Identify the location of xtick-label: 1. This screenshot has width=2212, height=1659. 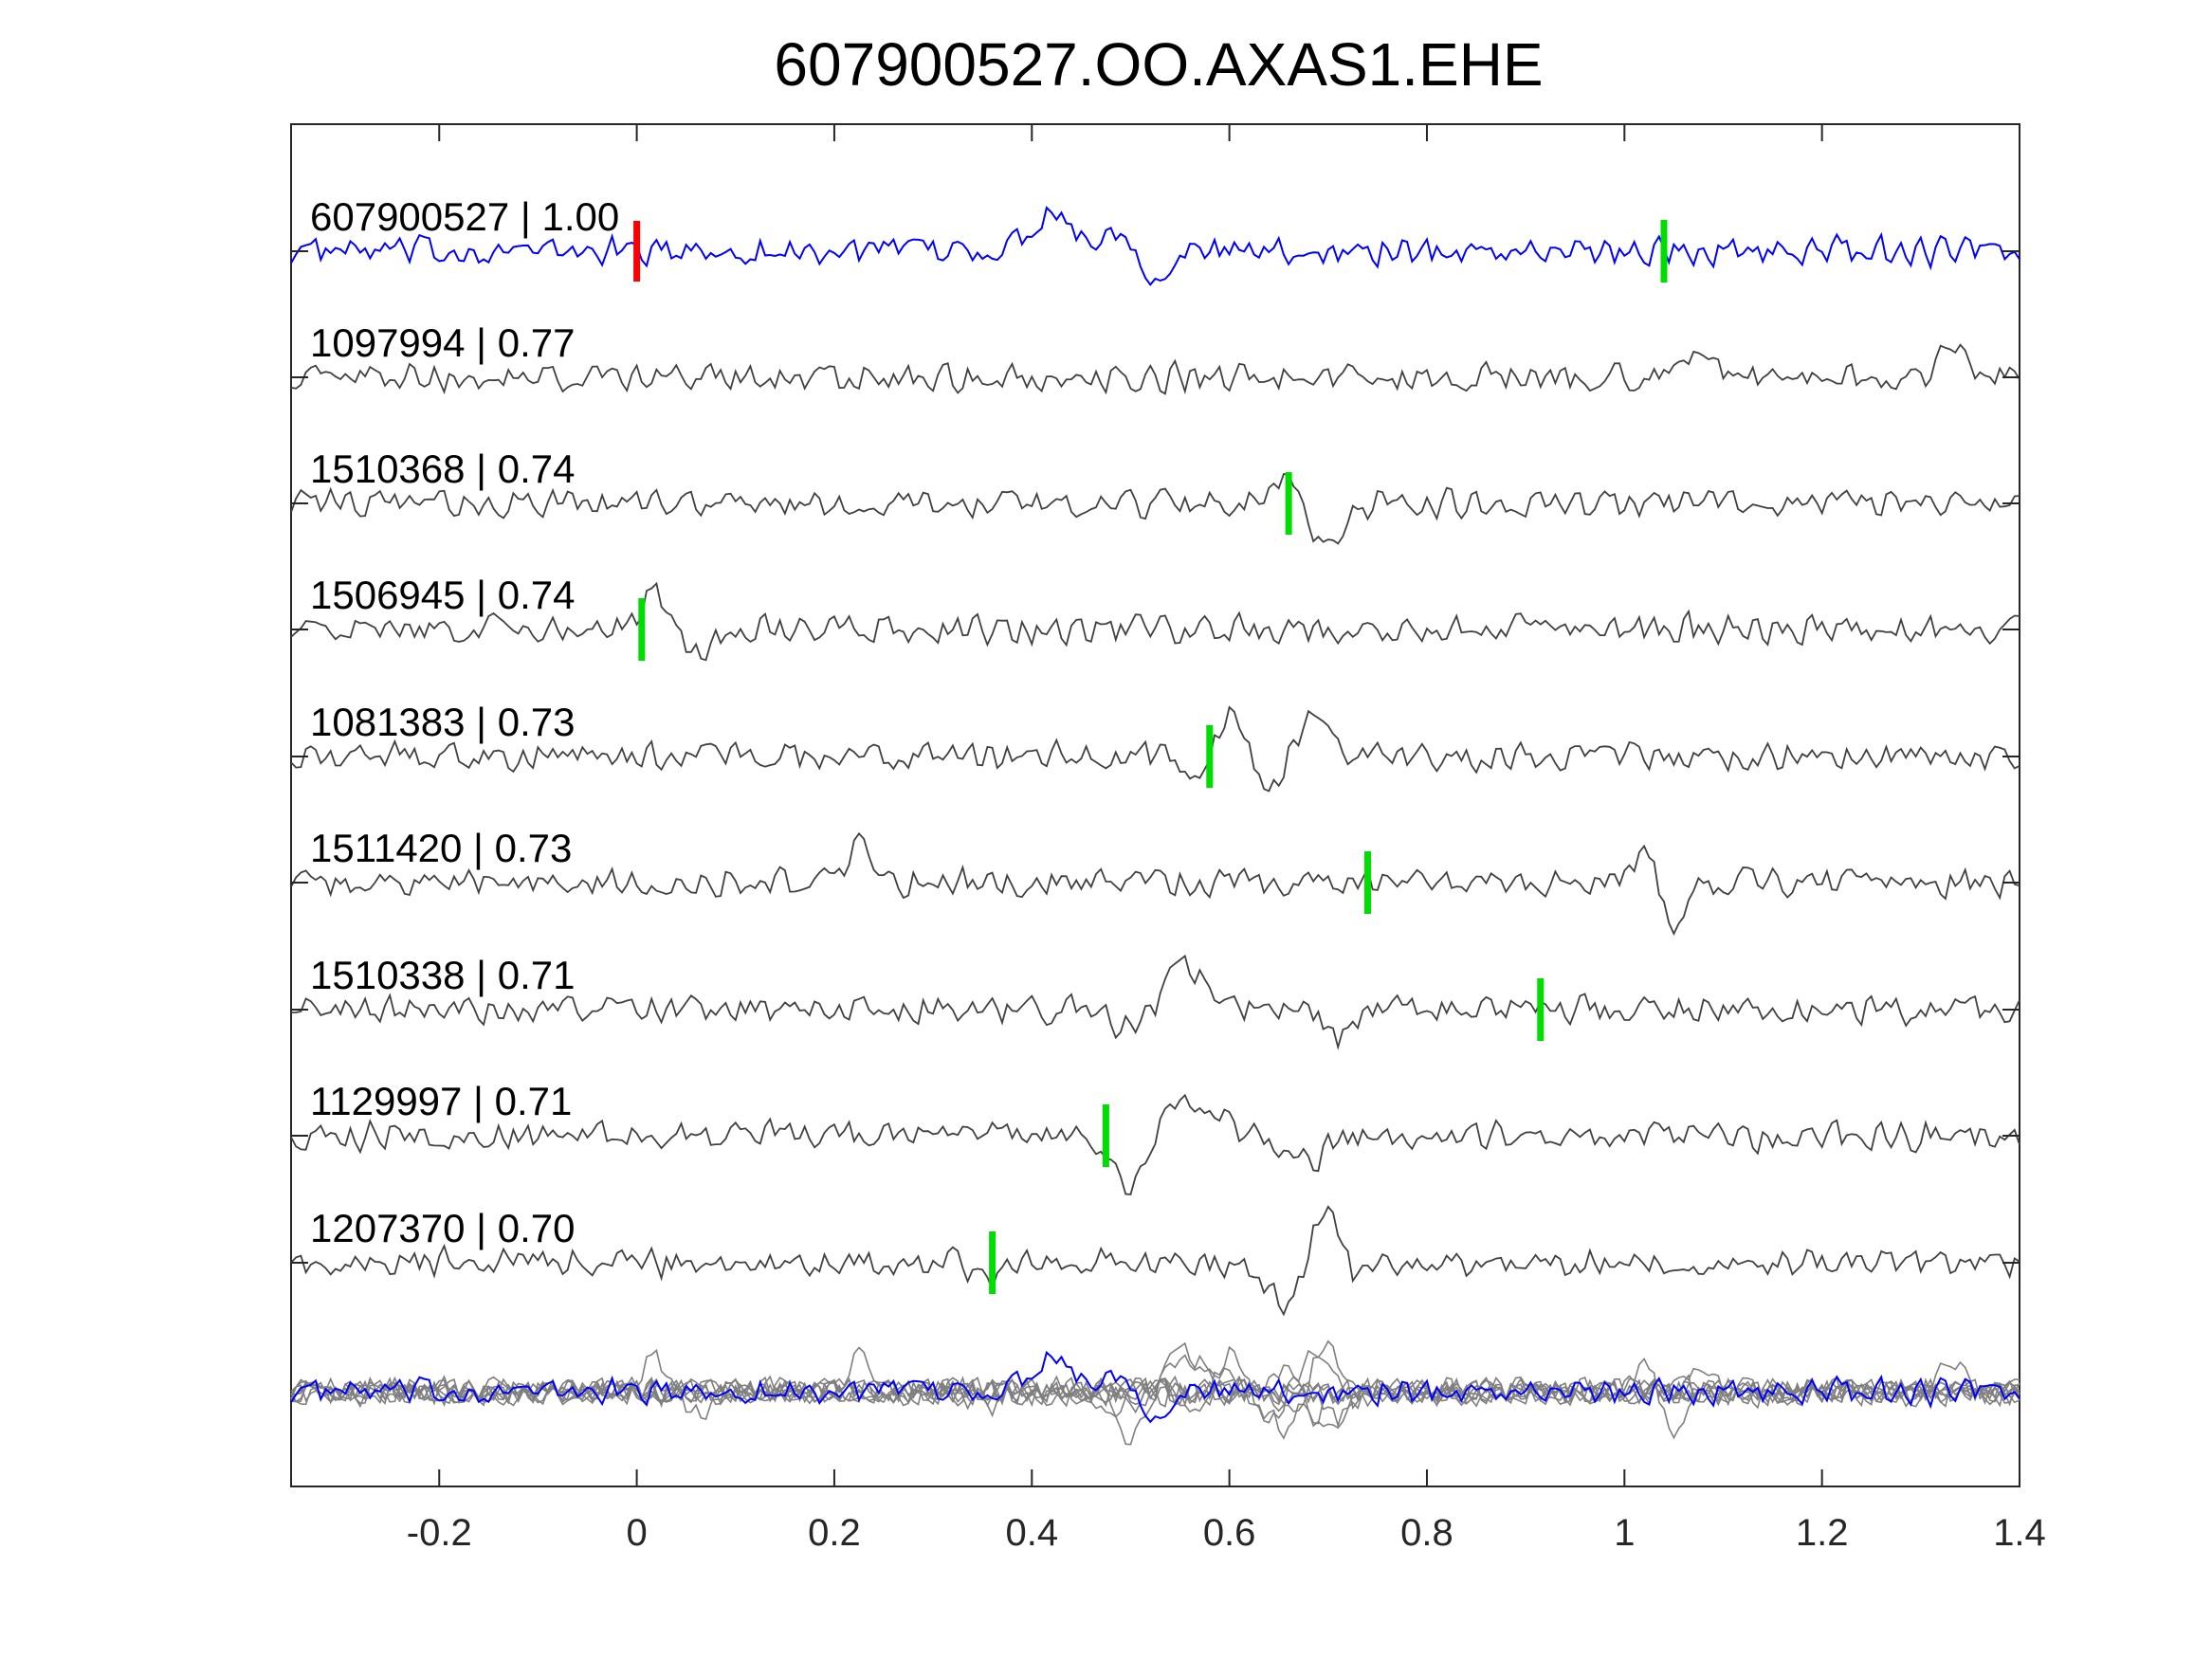
(1624, 1533).